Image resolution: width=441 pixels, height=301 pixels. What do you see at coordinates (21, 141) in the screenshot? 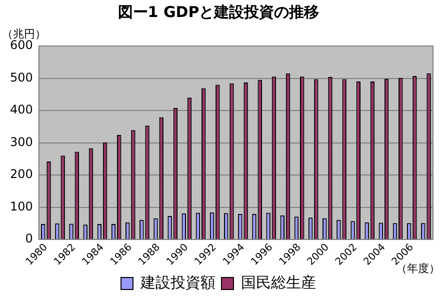
I see `y-tick-label: 300` at bounding box center [21, 141].